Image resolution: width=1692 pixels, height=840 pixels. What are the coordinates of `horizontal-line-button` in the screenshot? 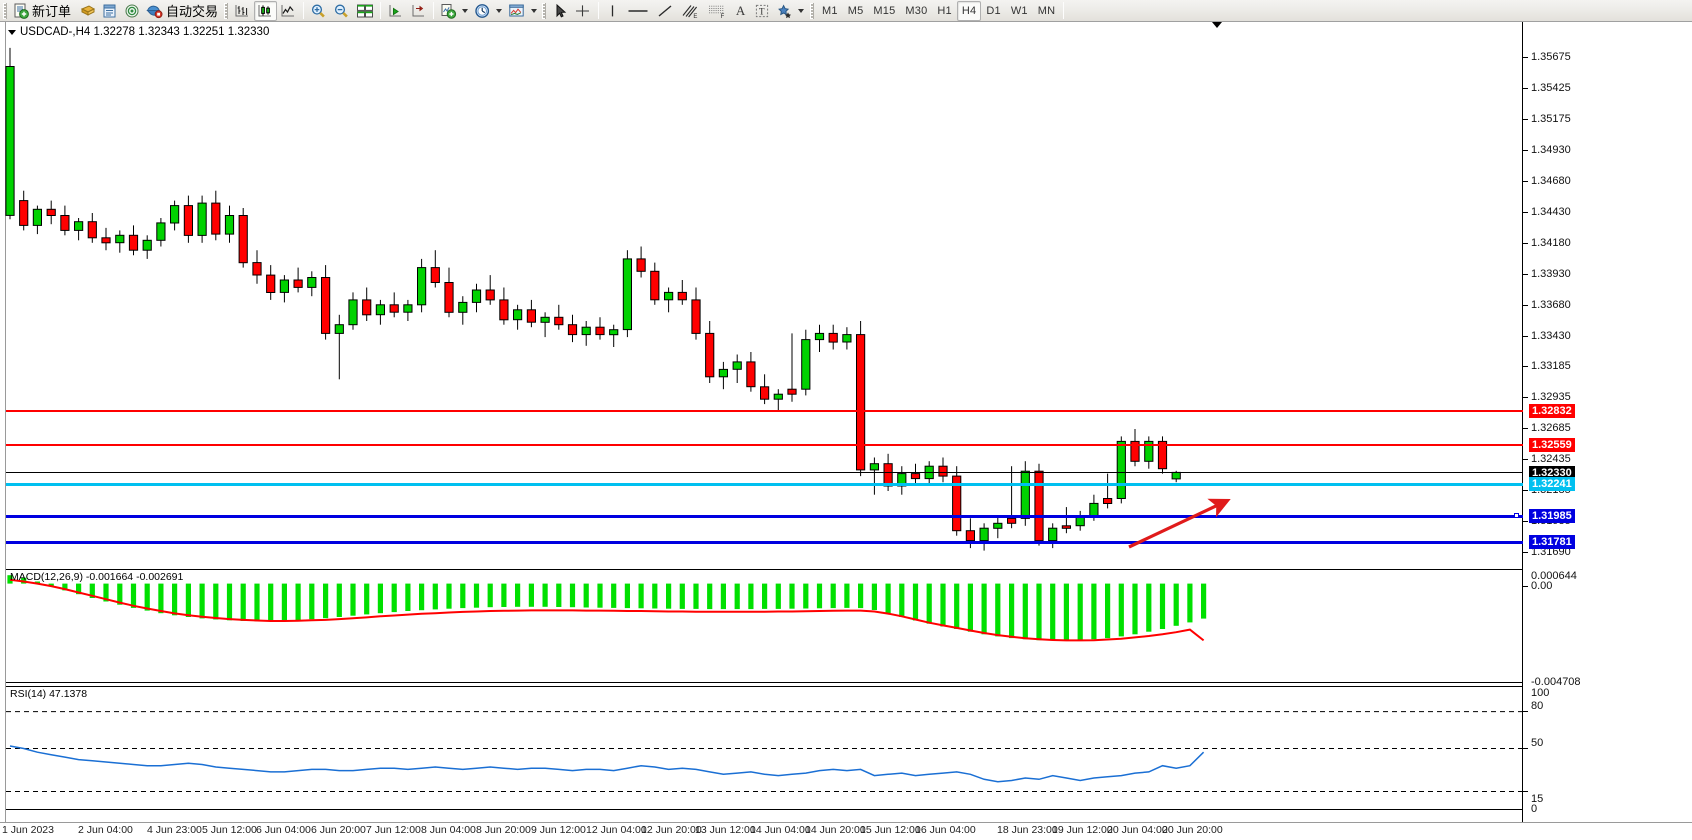 It's located at (638, 11).